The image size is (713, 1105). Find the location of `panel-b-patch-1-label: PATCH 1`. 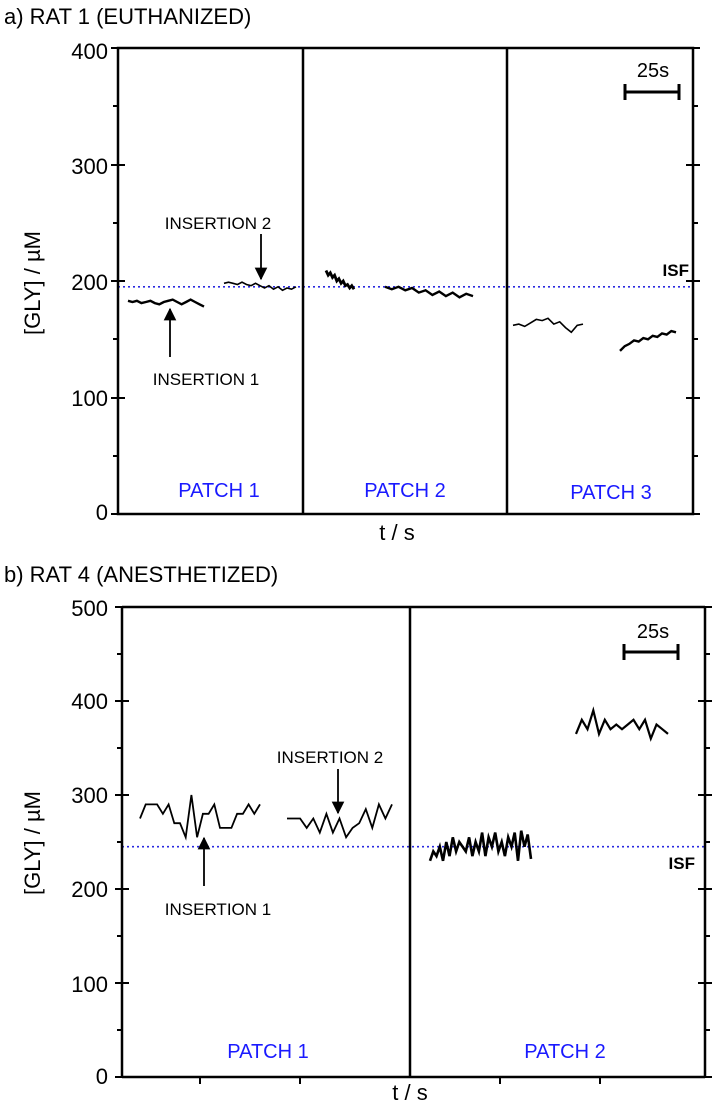

panel-b-patch-1-label: PATCH 1 is located at coordinates (268, 1052).